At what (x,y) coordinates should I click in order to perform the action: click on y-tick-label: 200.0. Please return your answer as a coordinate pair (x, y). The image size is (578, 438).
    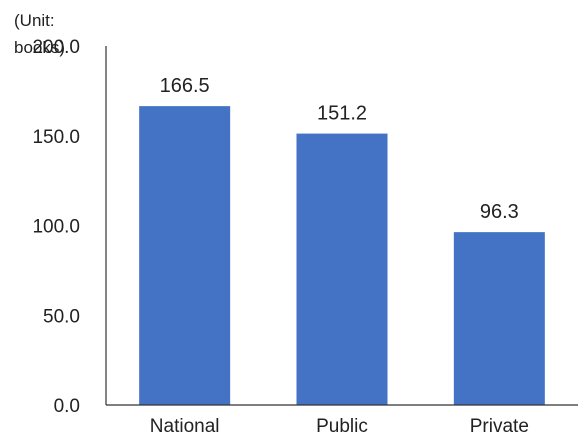
    Looking at the image, I should click on (56, 47).